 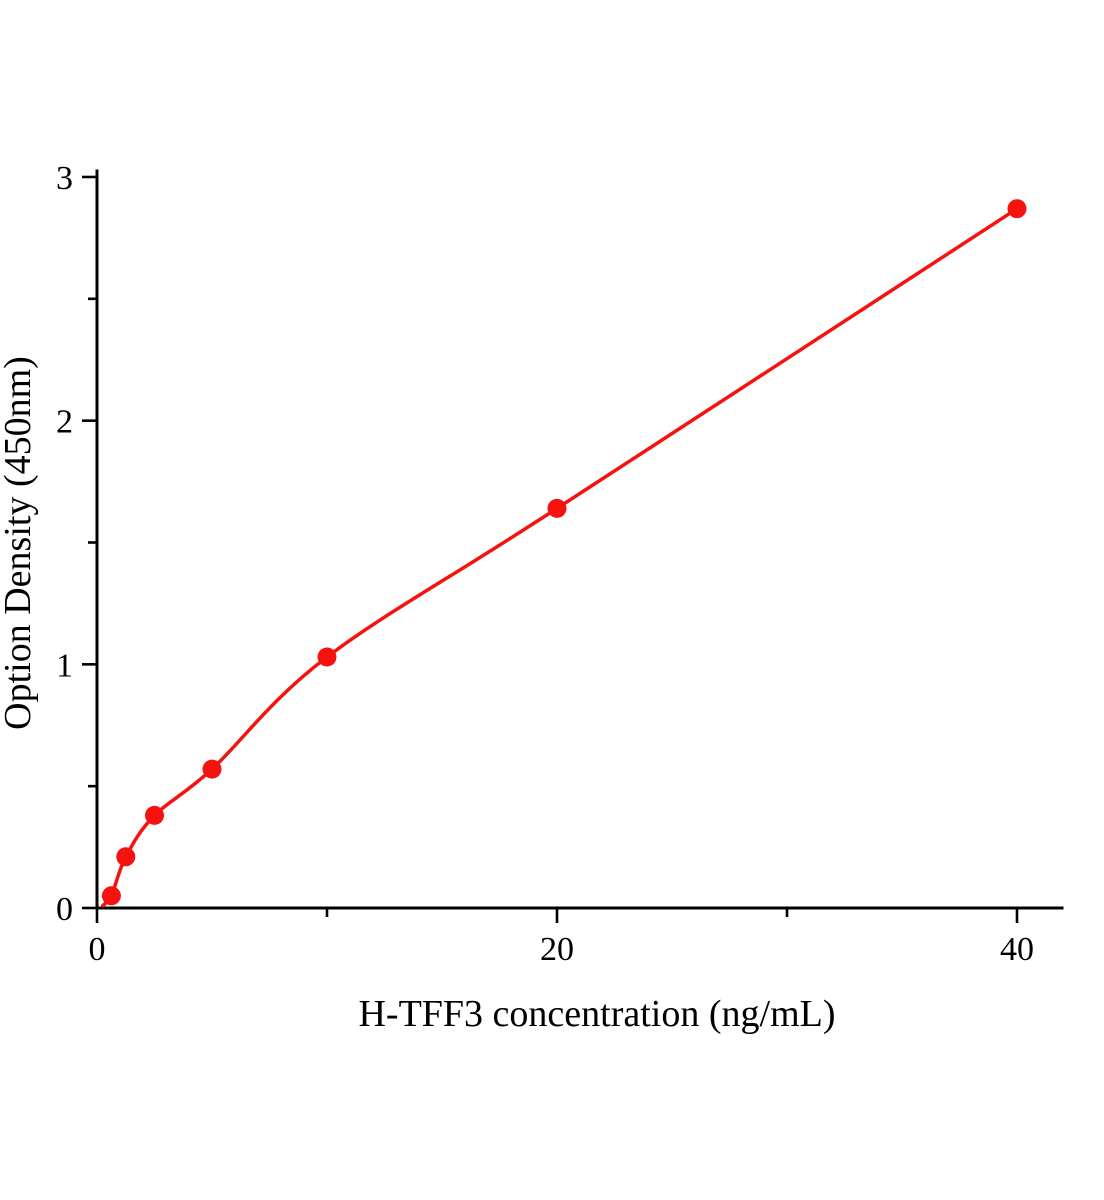 What do you see at coordinates (97, 949) in the screenshot?
I see `x-axis-tick-label: 0` at bounding box center [97, 949].